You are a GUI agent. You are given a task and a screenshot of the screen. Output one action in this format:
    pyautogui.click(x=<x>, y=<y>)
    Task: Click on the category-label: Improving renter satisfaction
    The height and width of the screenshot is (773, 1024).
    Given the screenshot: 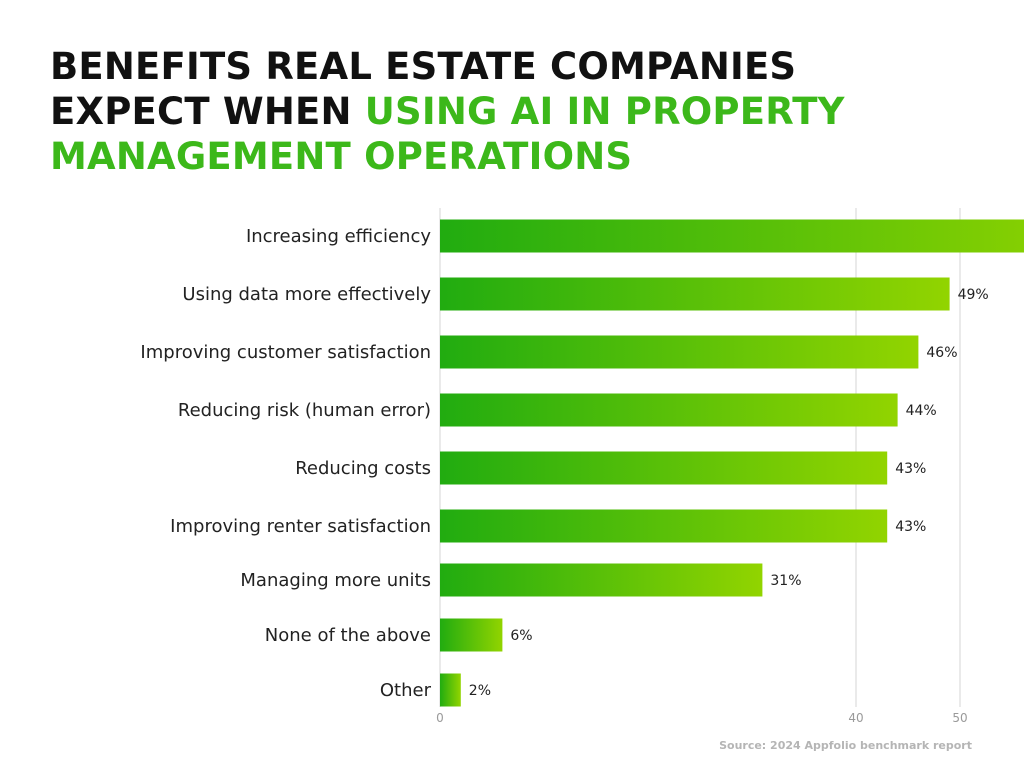 What is the action you would take?
    pyautogui.click(x=300, y=526)
    